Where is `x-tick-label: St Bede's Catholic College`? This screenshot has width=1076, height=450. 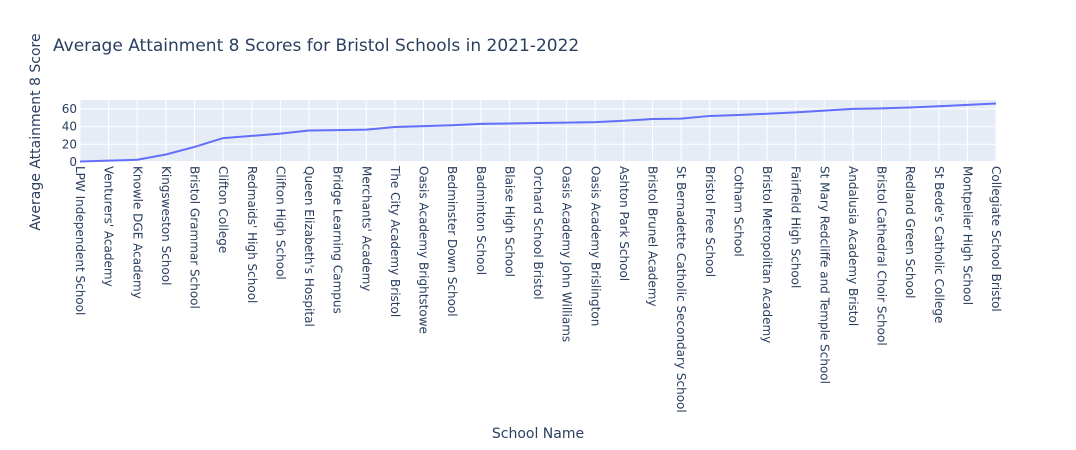
x-tick-label: St Bede's Catholic College is located at coordinates (939, 244).